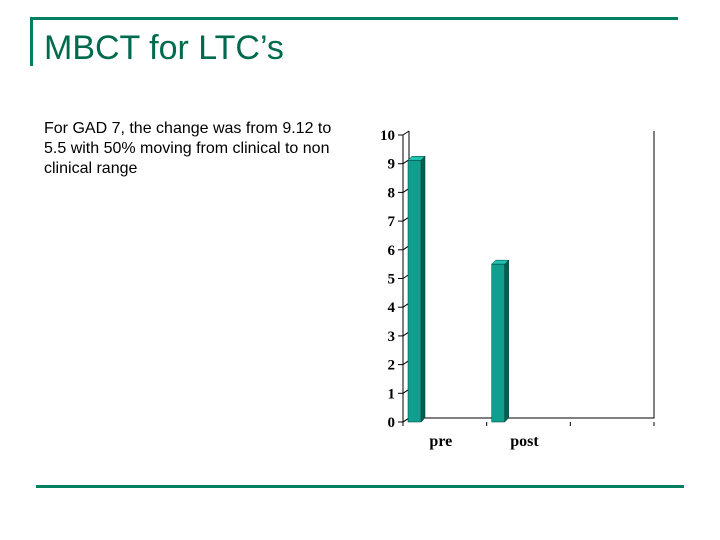  I want to click on chart-labels: 0 1 2 3 4 5 6 7 8 9 10 pre post, so click(459, 289).